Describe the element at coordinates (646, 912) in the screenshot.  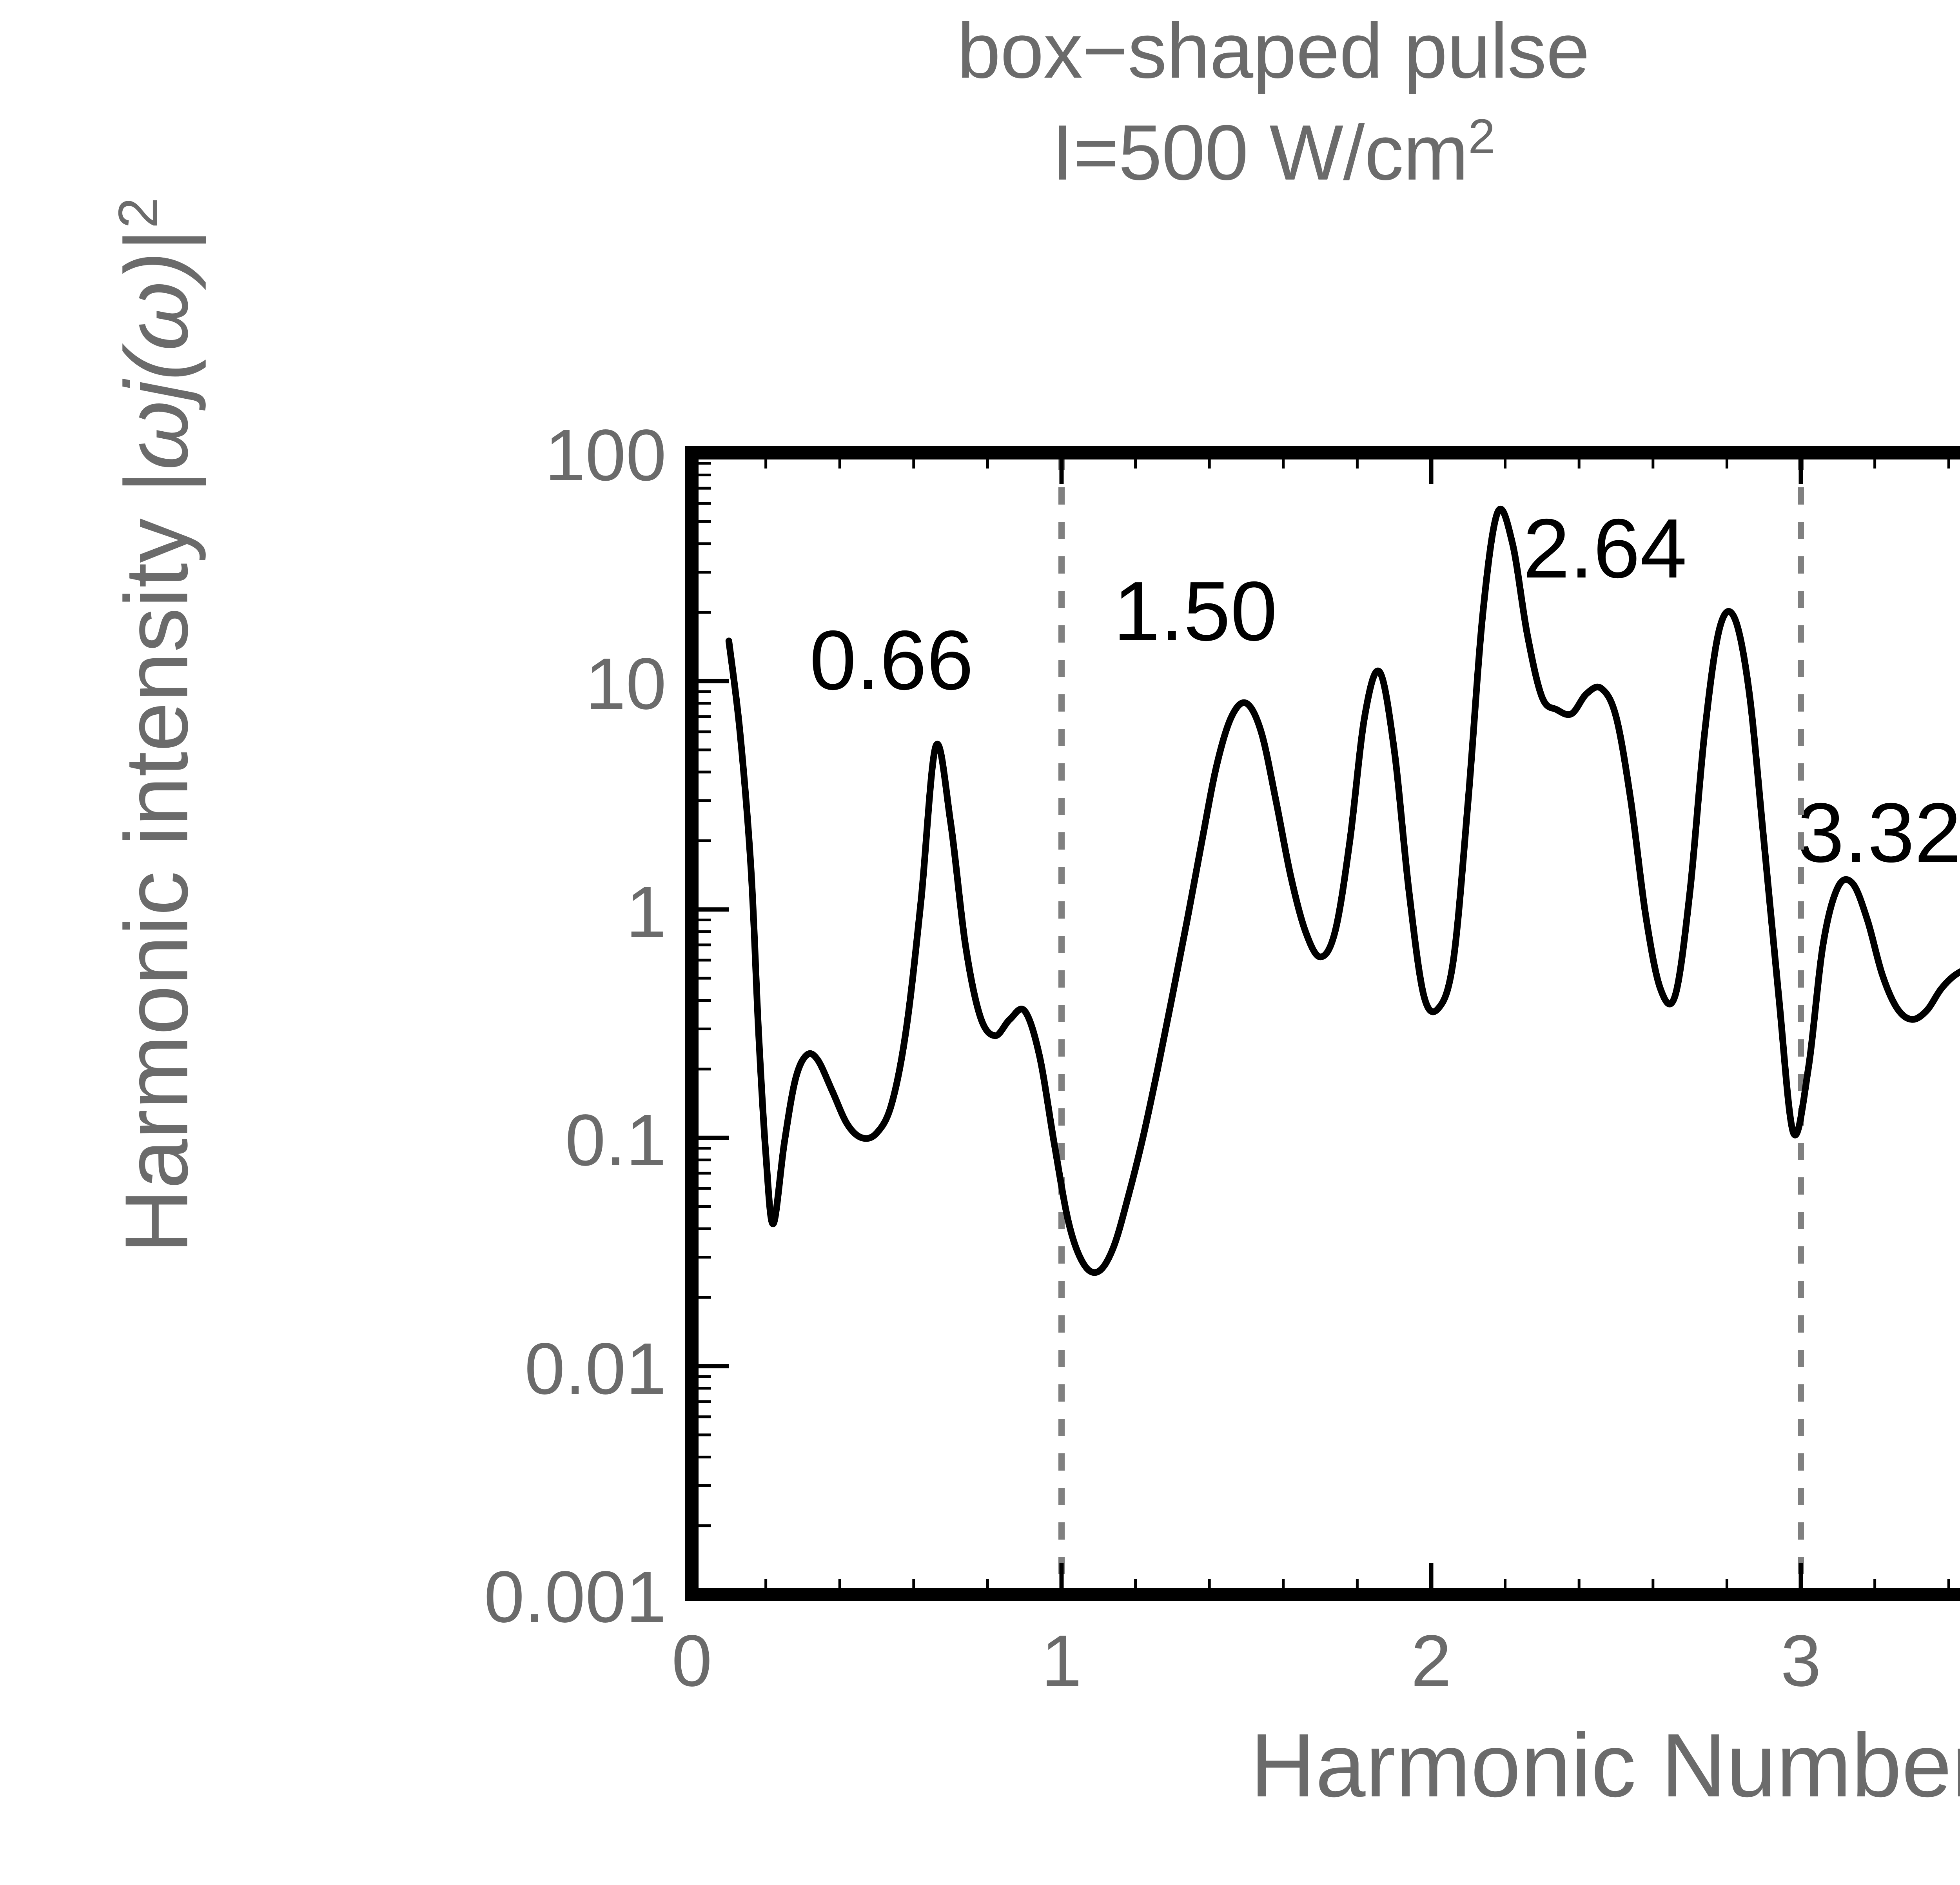
I see `y-tick-label-1: 1` at that location.